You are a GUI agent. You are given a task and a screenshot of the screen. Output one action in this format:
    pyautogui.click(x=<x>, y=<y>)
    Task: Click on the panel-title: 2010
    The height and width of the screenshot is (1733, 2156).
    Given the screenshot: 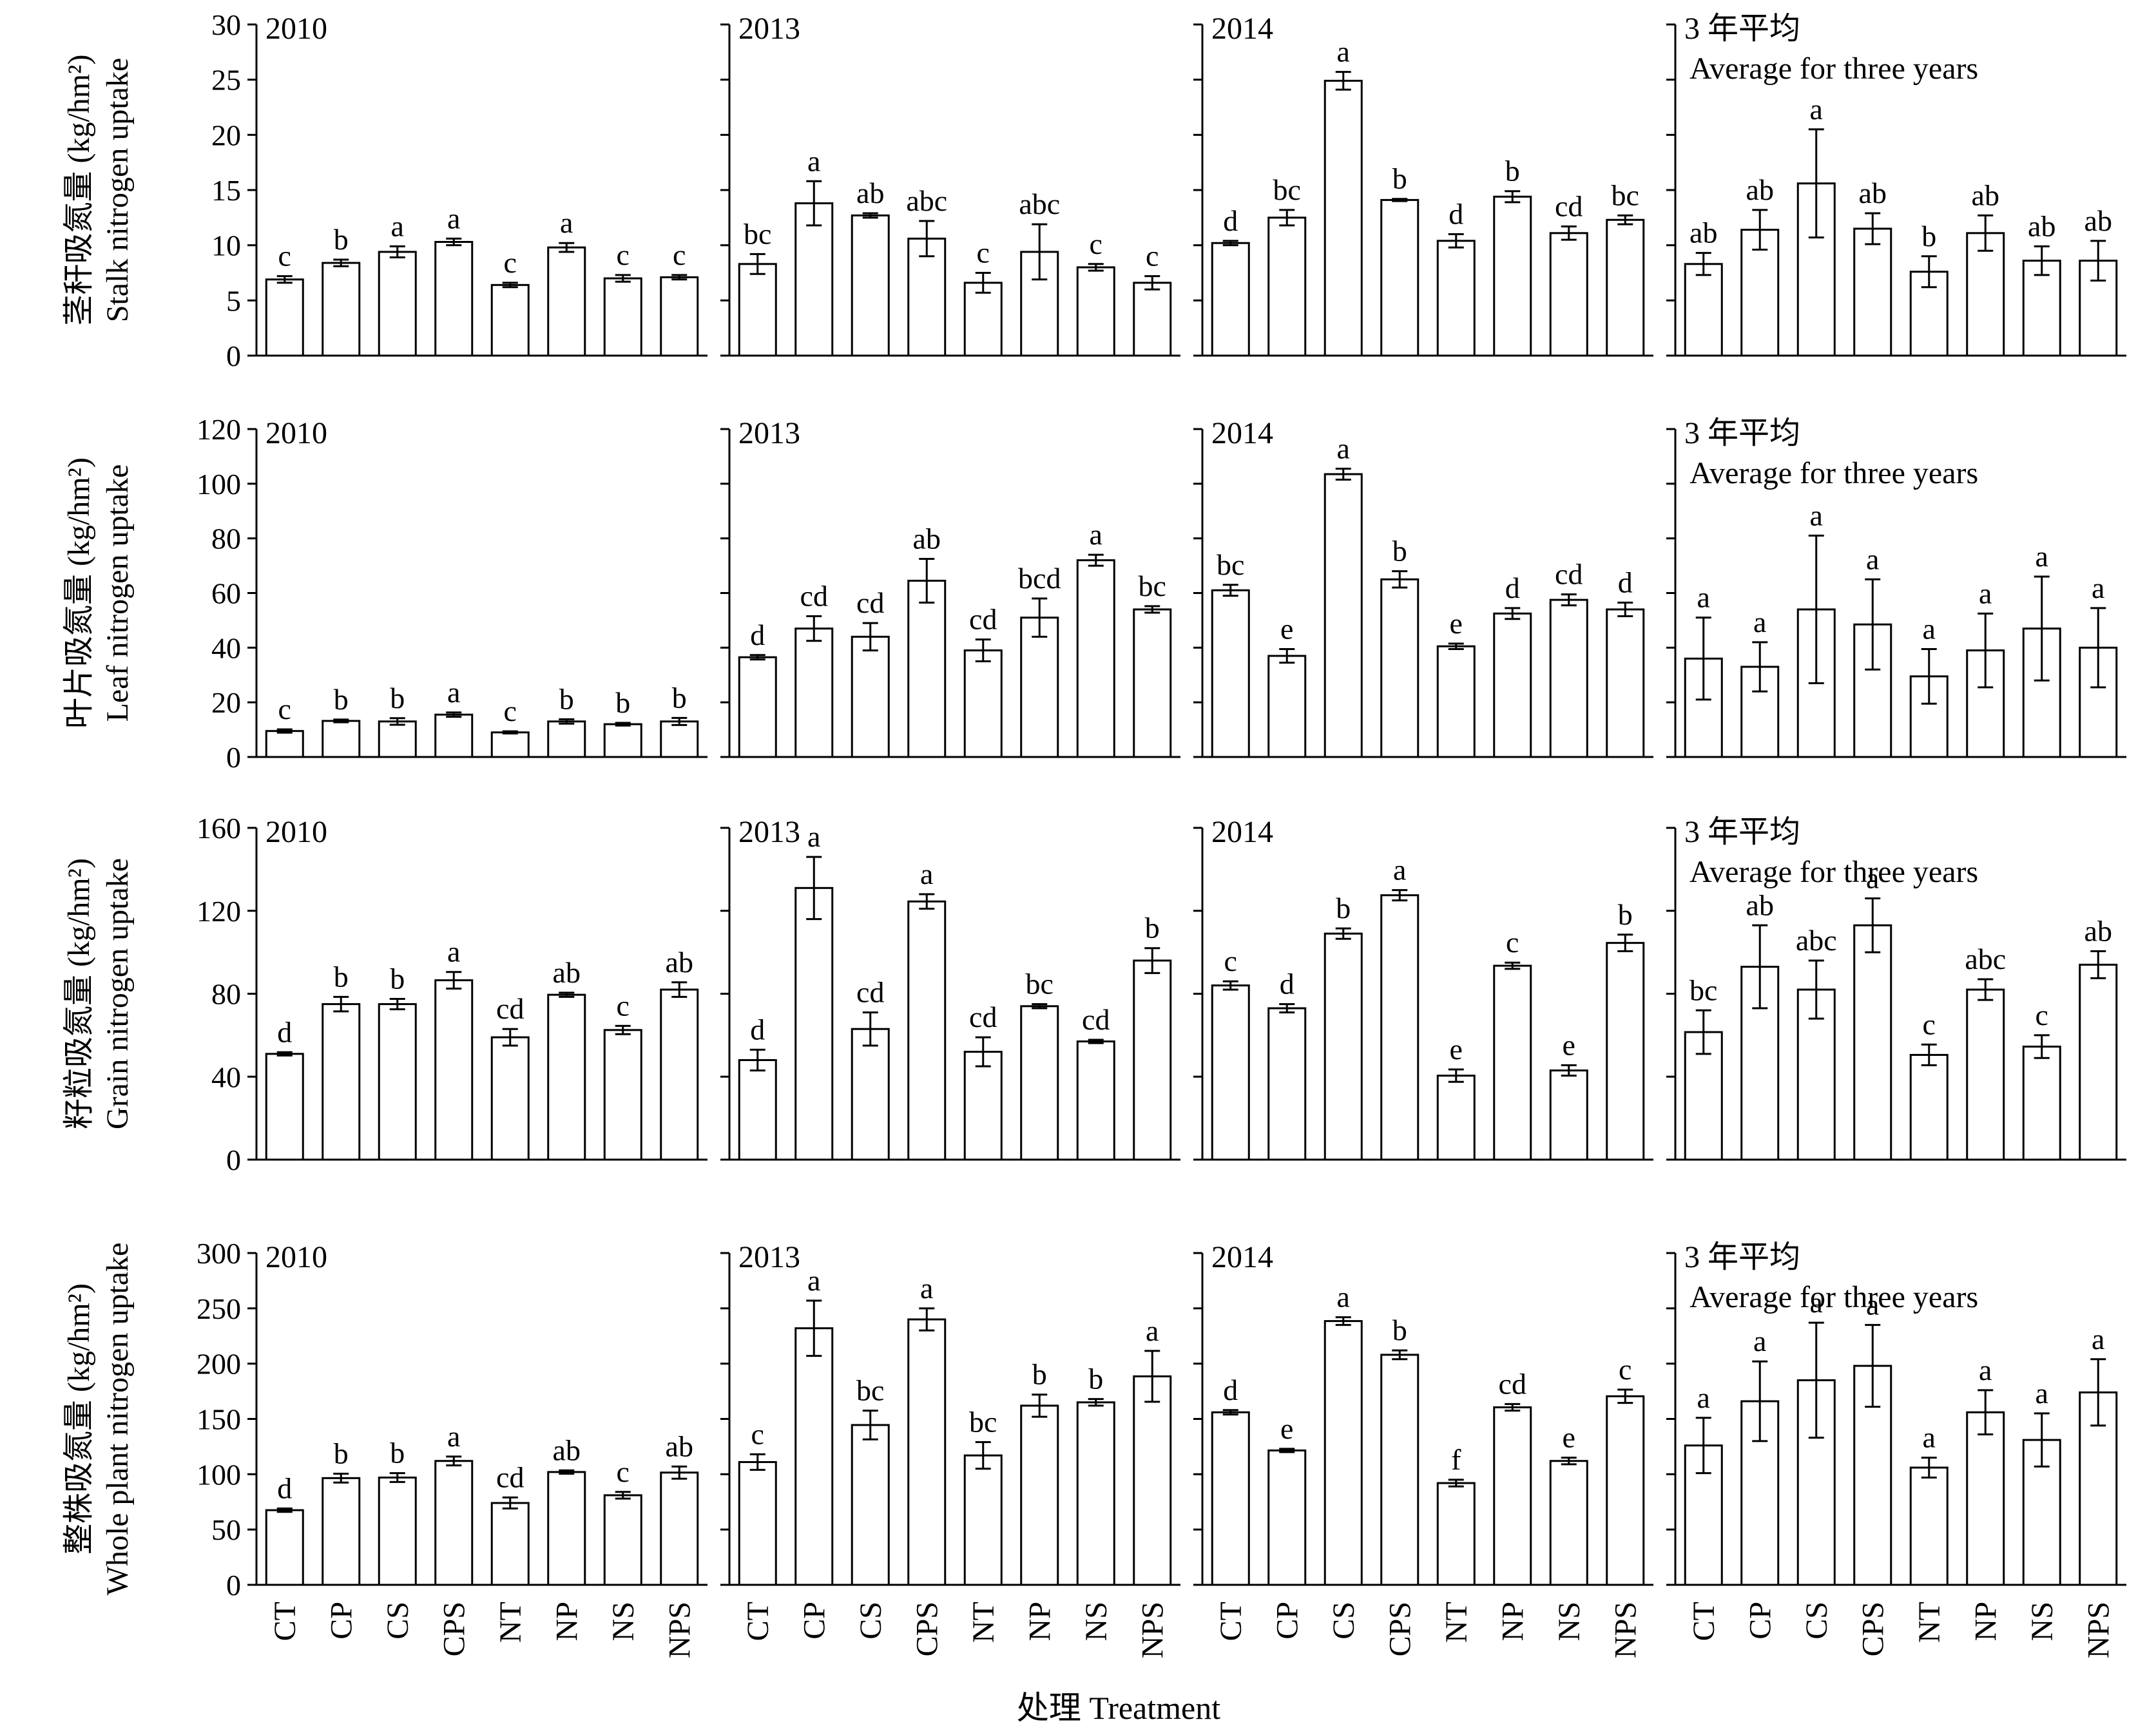 What is the action you would take?
    pyautogui.click(x=296, y=433)
    